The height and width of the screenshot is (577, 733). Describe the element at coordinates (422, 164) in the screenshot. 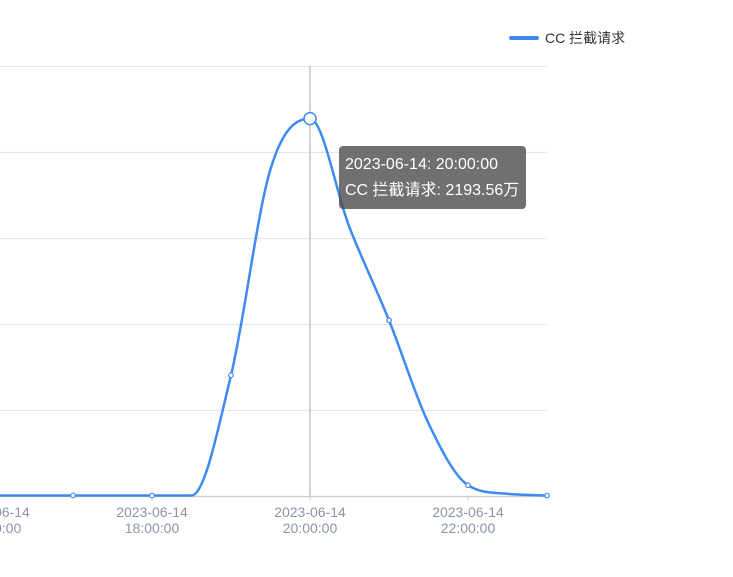

I see `tooltip-time: 2023-06-14: 20:00:00` at that location.